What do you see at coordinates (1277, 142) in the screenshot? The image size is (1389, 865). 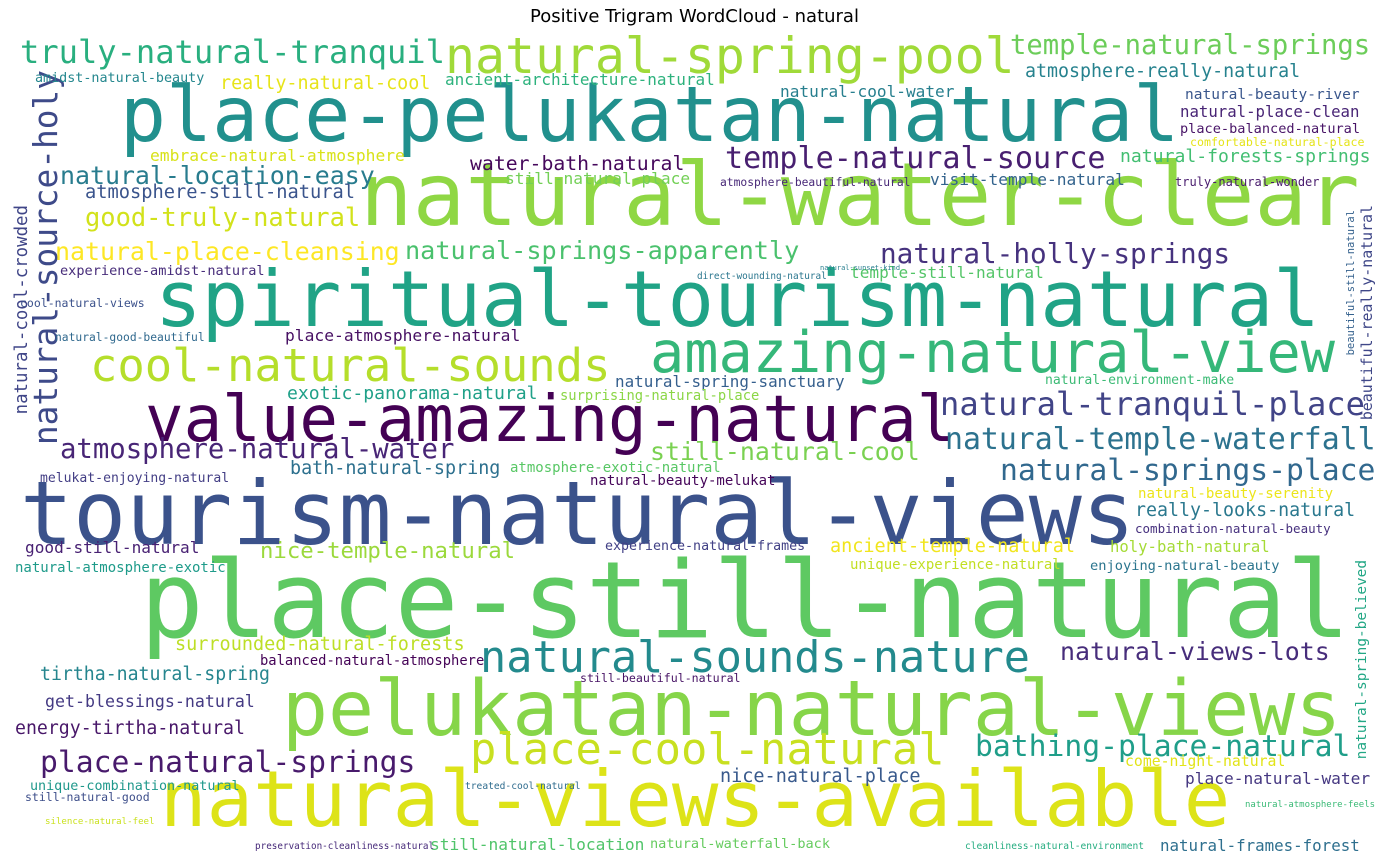 I see `wordcloud-word: comfortable-natural-place` at bounding box center [1277, 142].